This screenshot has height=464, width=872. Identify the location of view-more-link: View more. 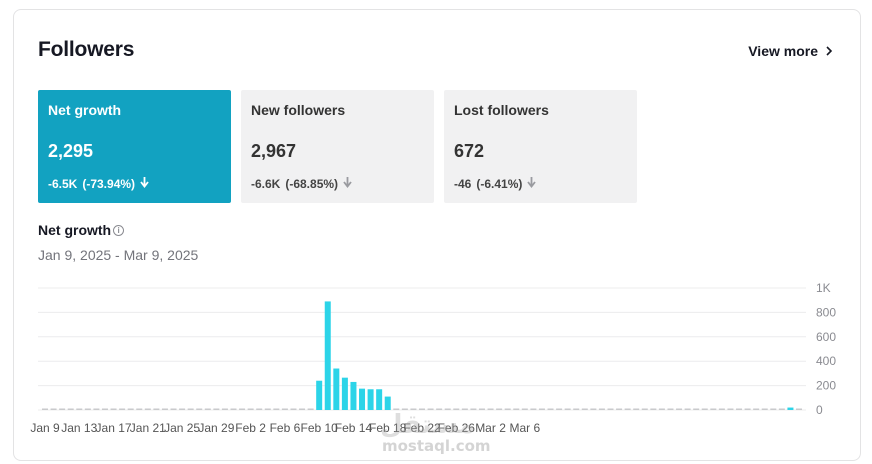
(791, 51).